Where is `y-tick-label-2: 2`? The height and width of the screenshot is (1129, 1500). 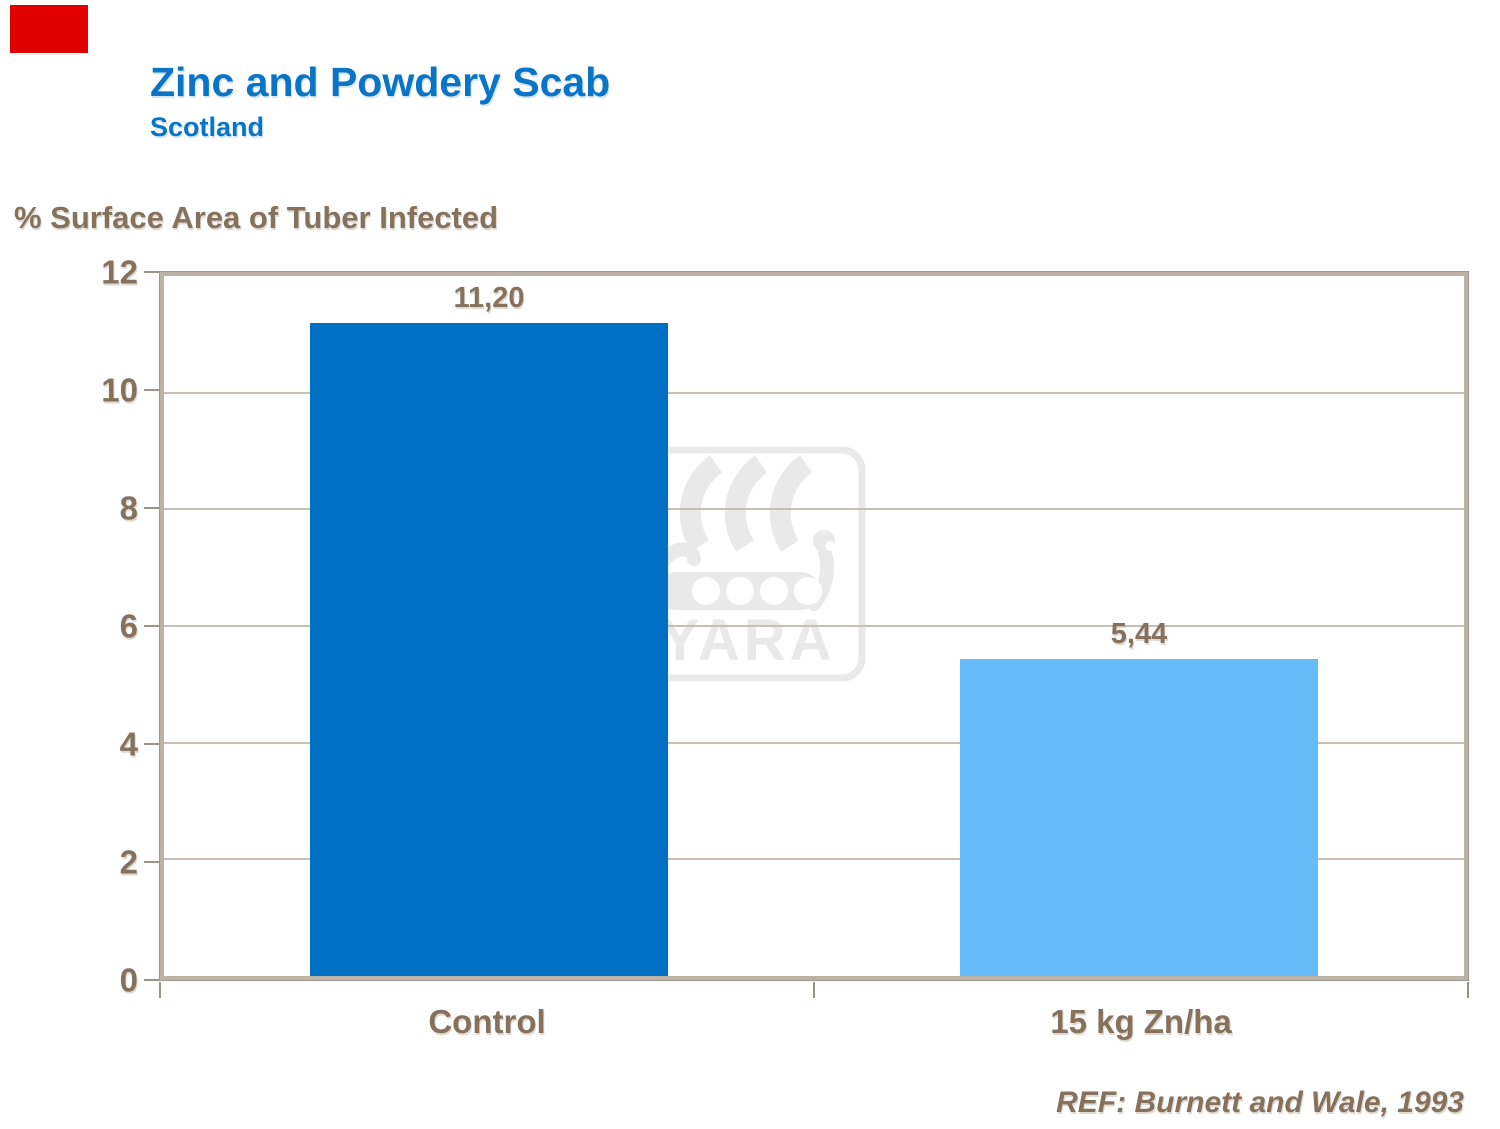
y-tick-label-2: 2 is located at coordinates (128, 862).